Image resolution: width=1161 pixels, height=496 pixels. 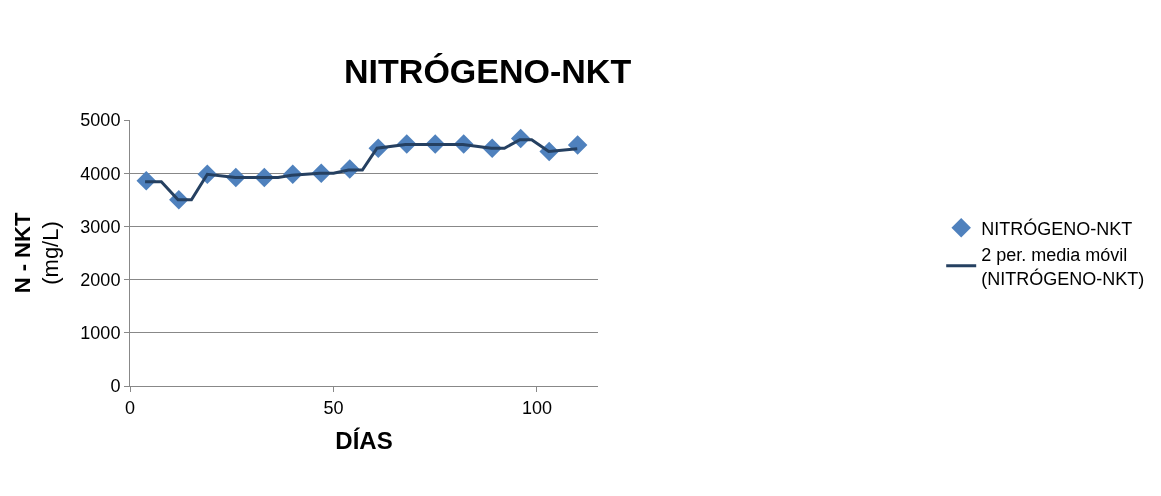 What do you see at coordinates (100, 279) in the screenshot?
I see `y-tick-label: 2000` at bounding box center [100, 279].